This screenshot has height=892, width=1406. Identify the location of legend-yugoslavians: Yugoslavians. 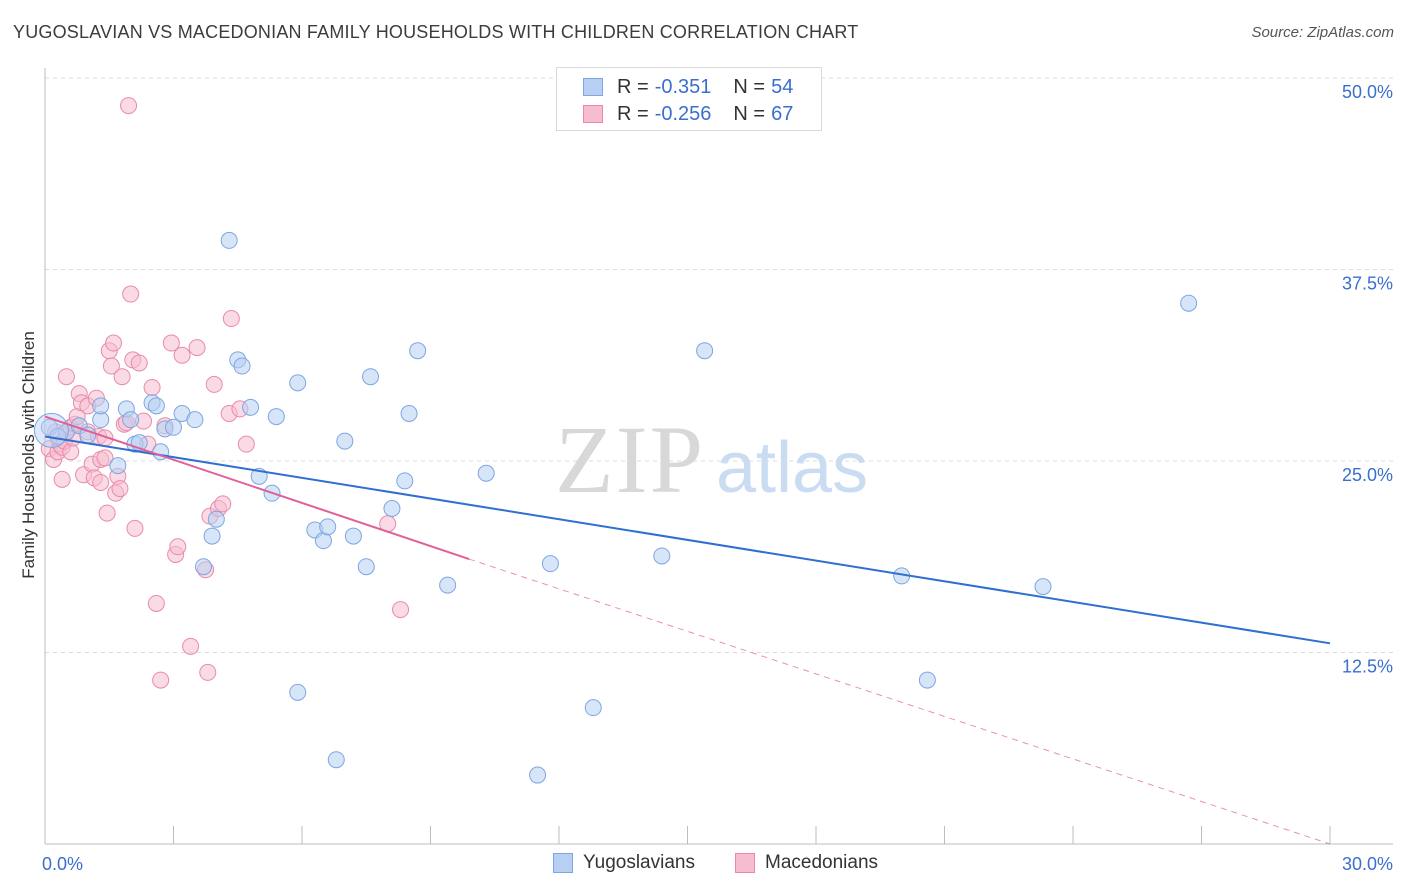
(624, 863).